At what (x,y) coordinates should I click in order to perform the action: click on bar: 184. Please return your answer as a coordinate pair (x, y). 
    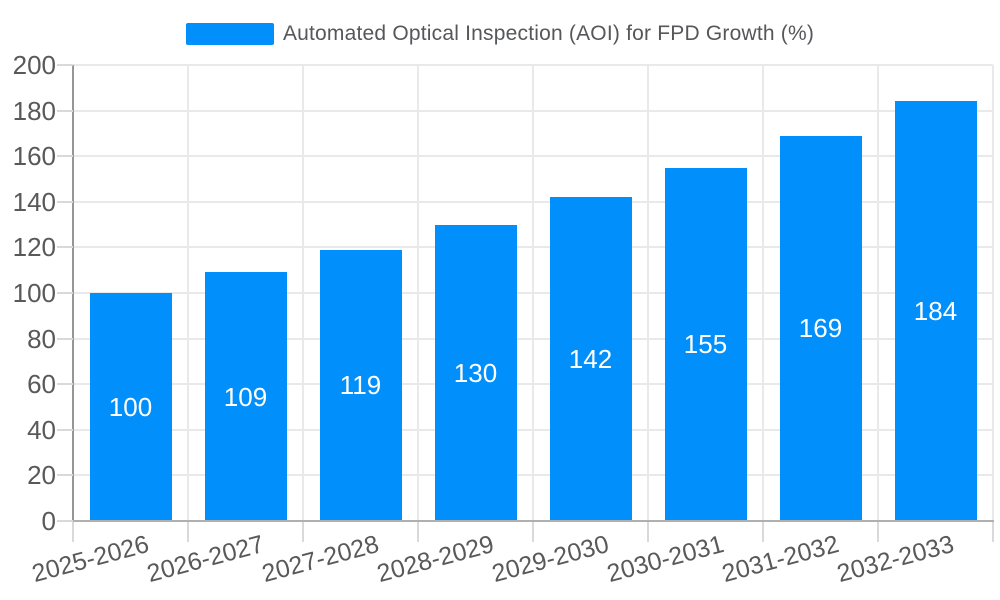
    Looking at the image, I should click on (935, 311).